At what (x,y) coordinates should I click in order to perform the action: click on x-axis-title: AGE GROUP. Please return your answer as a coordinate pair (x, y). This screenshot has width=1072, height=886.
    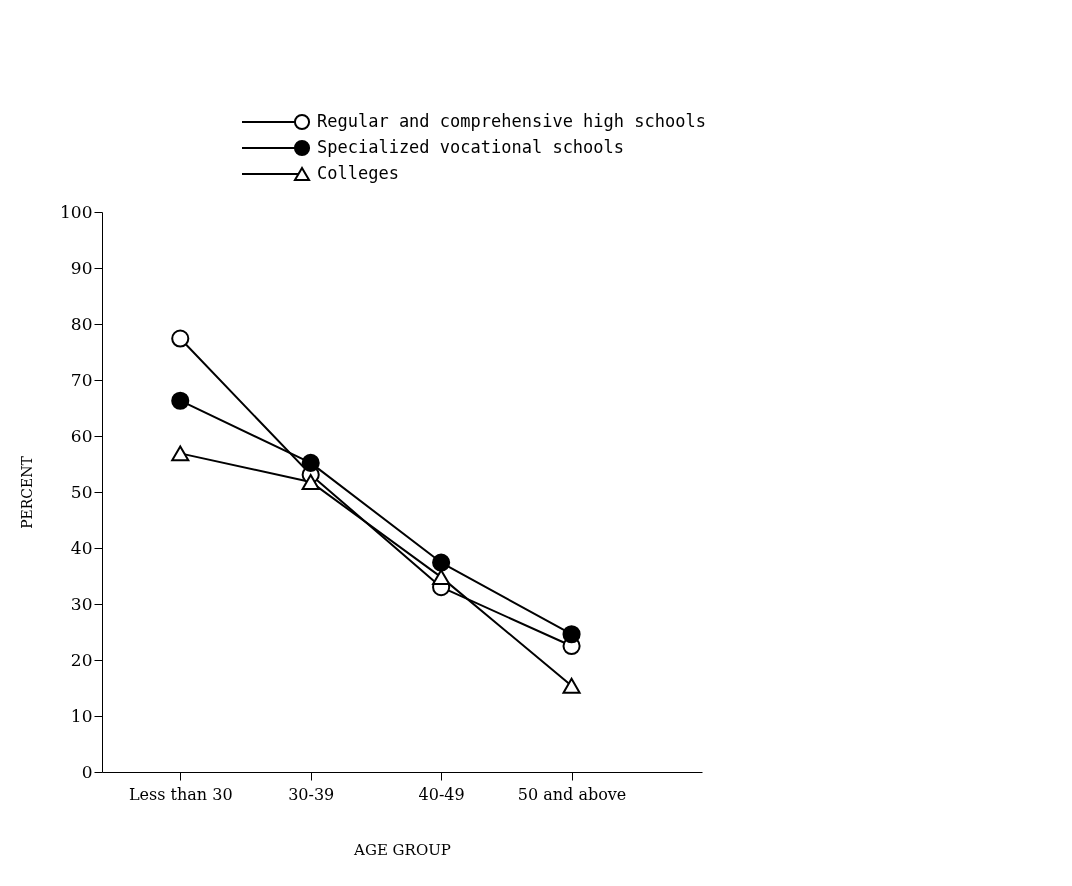
    Looking at the image, I should click on (402, 849).